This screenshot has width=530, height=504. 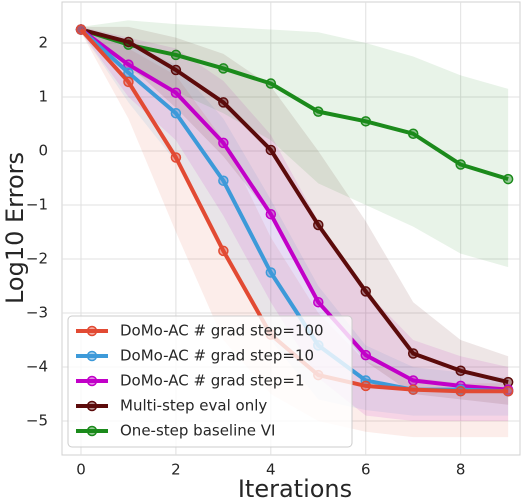 What do you see at coordinates (222, 331) in the screenshot?
I see `legend-label: DoMo-AC # grad step=100` at bounding box center [222, 331].